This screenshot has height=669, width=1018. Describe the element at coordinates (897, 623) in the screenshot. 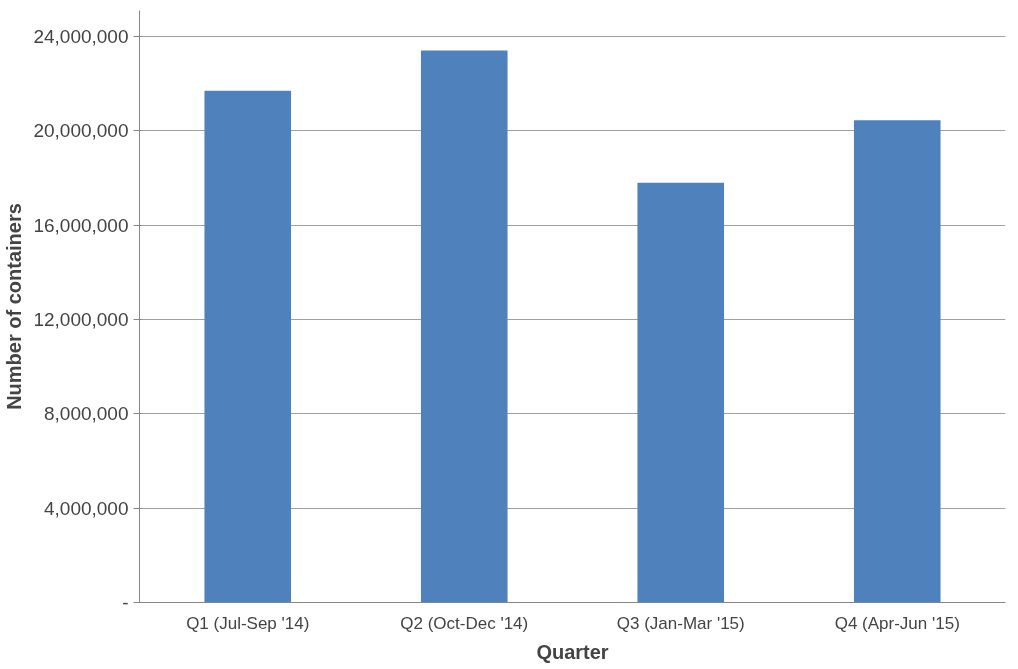

I see `x-tick-label: Q4 (Apr-Jun '15)` at that location.